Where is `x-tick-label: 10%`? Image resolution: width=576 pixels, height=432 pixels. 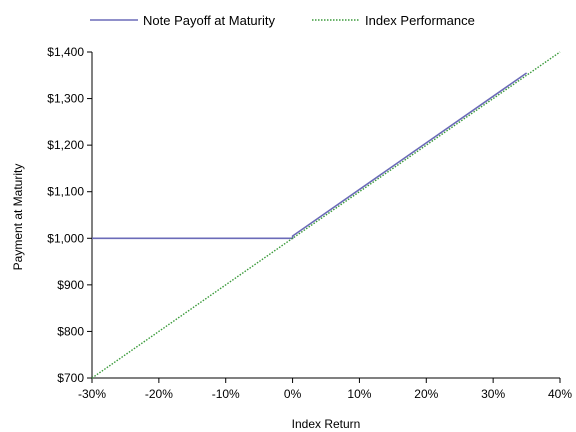
x-tick-label: 10% is located at coordinates (359, 394).